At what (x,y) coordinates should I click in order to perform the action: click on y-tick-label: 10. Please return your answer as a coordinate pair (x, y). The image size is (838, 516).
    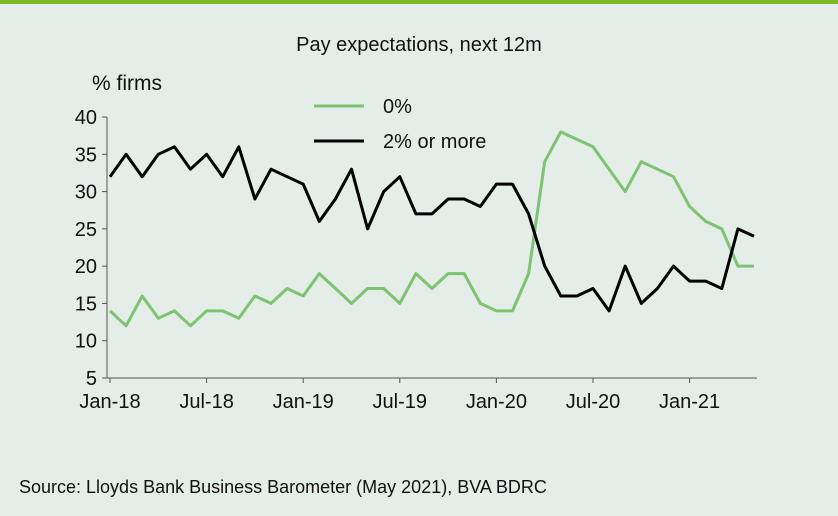
    Looking at the image, I should click on (86, 342).